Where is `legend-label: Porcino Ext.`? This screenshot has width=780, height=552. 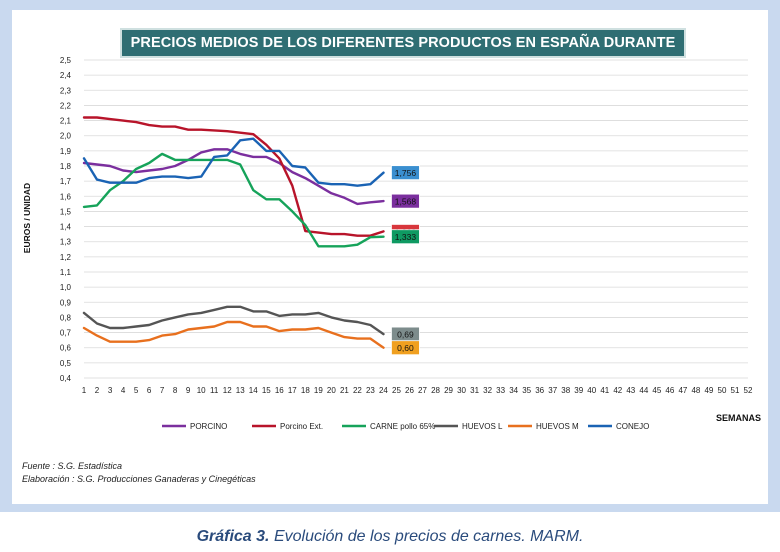
legend-label: Porcino Ext. is located at coordinates (301, 426).